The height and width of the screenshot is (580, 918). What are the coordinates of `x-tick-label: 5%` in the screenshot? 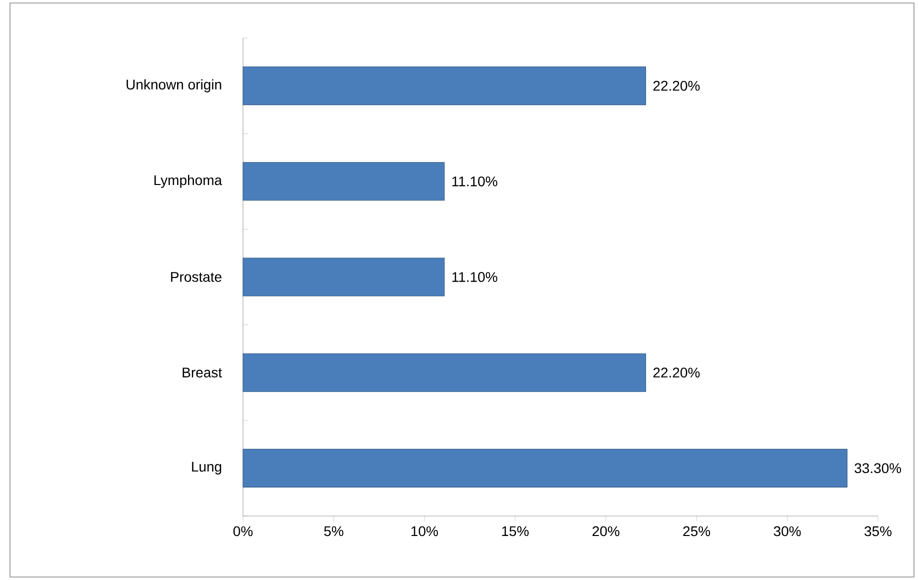 It's located at (334, 531).